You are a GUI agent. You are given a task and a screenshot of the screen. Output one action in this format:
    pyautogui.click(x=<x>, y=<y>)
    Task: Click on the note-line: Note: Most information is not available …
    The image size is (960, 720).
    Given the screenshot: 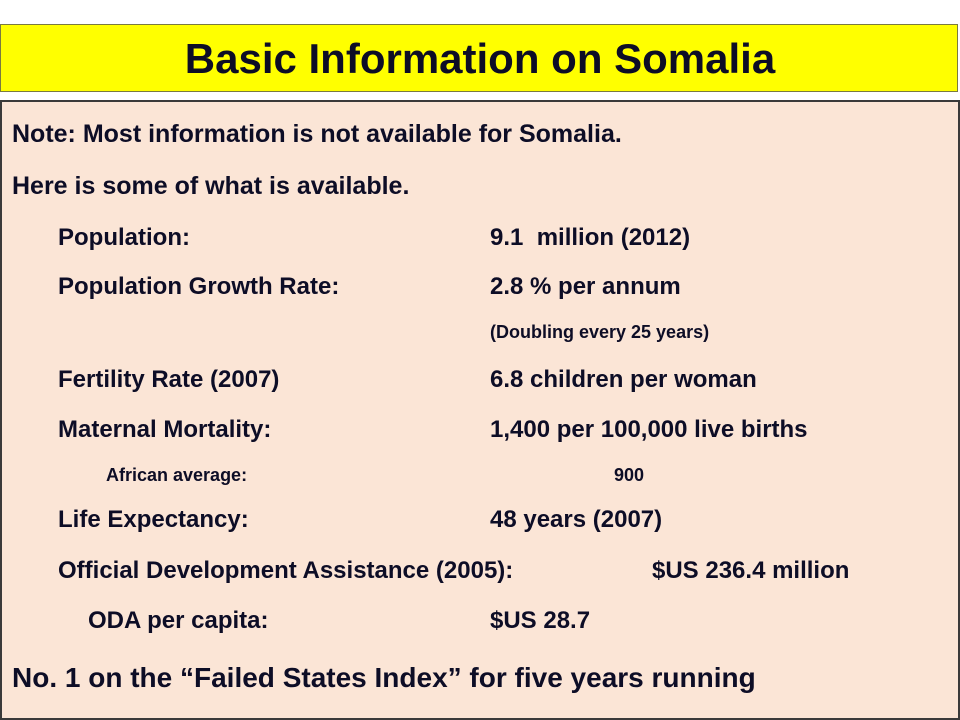 What is the action you would take?
    pyautogui.click(x=317, y=134)
    